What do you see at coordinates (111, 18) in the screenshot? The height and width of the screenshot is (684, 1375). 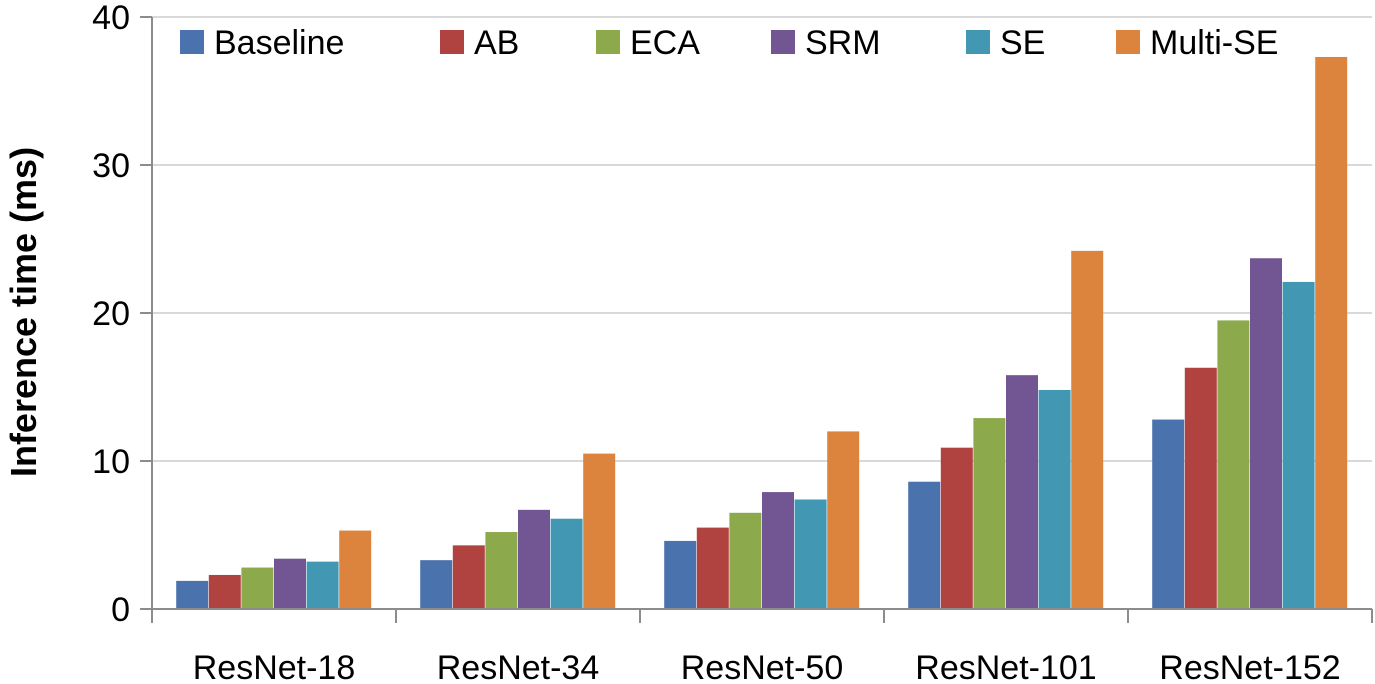 I see `y-tick-label: 40` at bounding box center [111, 18].